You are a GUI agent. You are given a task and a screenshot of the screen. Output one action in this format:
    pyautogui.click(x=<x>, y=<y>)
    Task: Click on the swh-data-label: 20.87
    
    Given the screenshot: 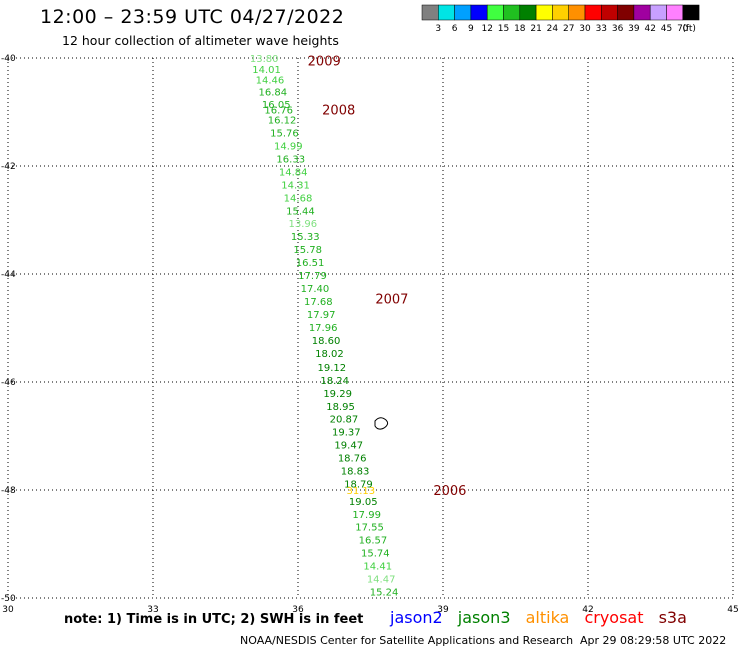 What is the action you would take?
    pyautogui.click(x=344, y=420)
    